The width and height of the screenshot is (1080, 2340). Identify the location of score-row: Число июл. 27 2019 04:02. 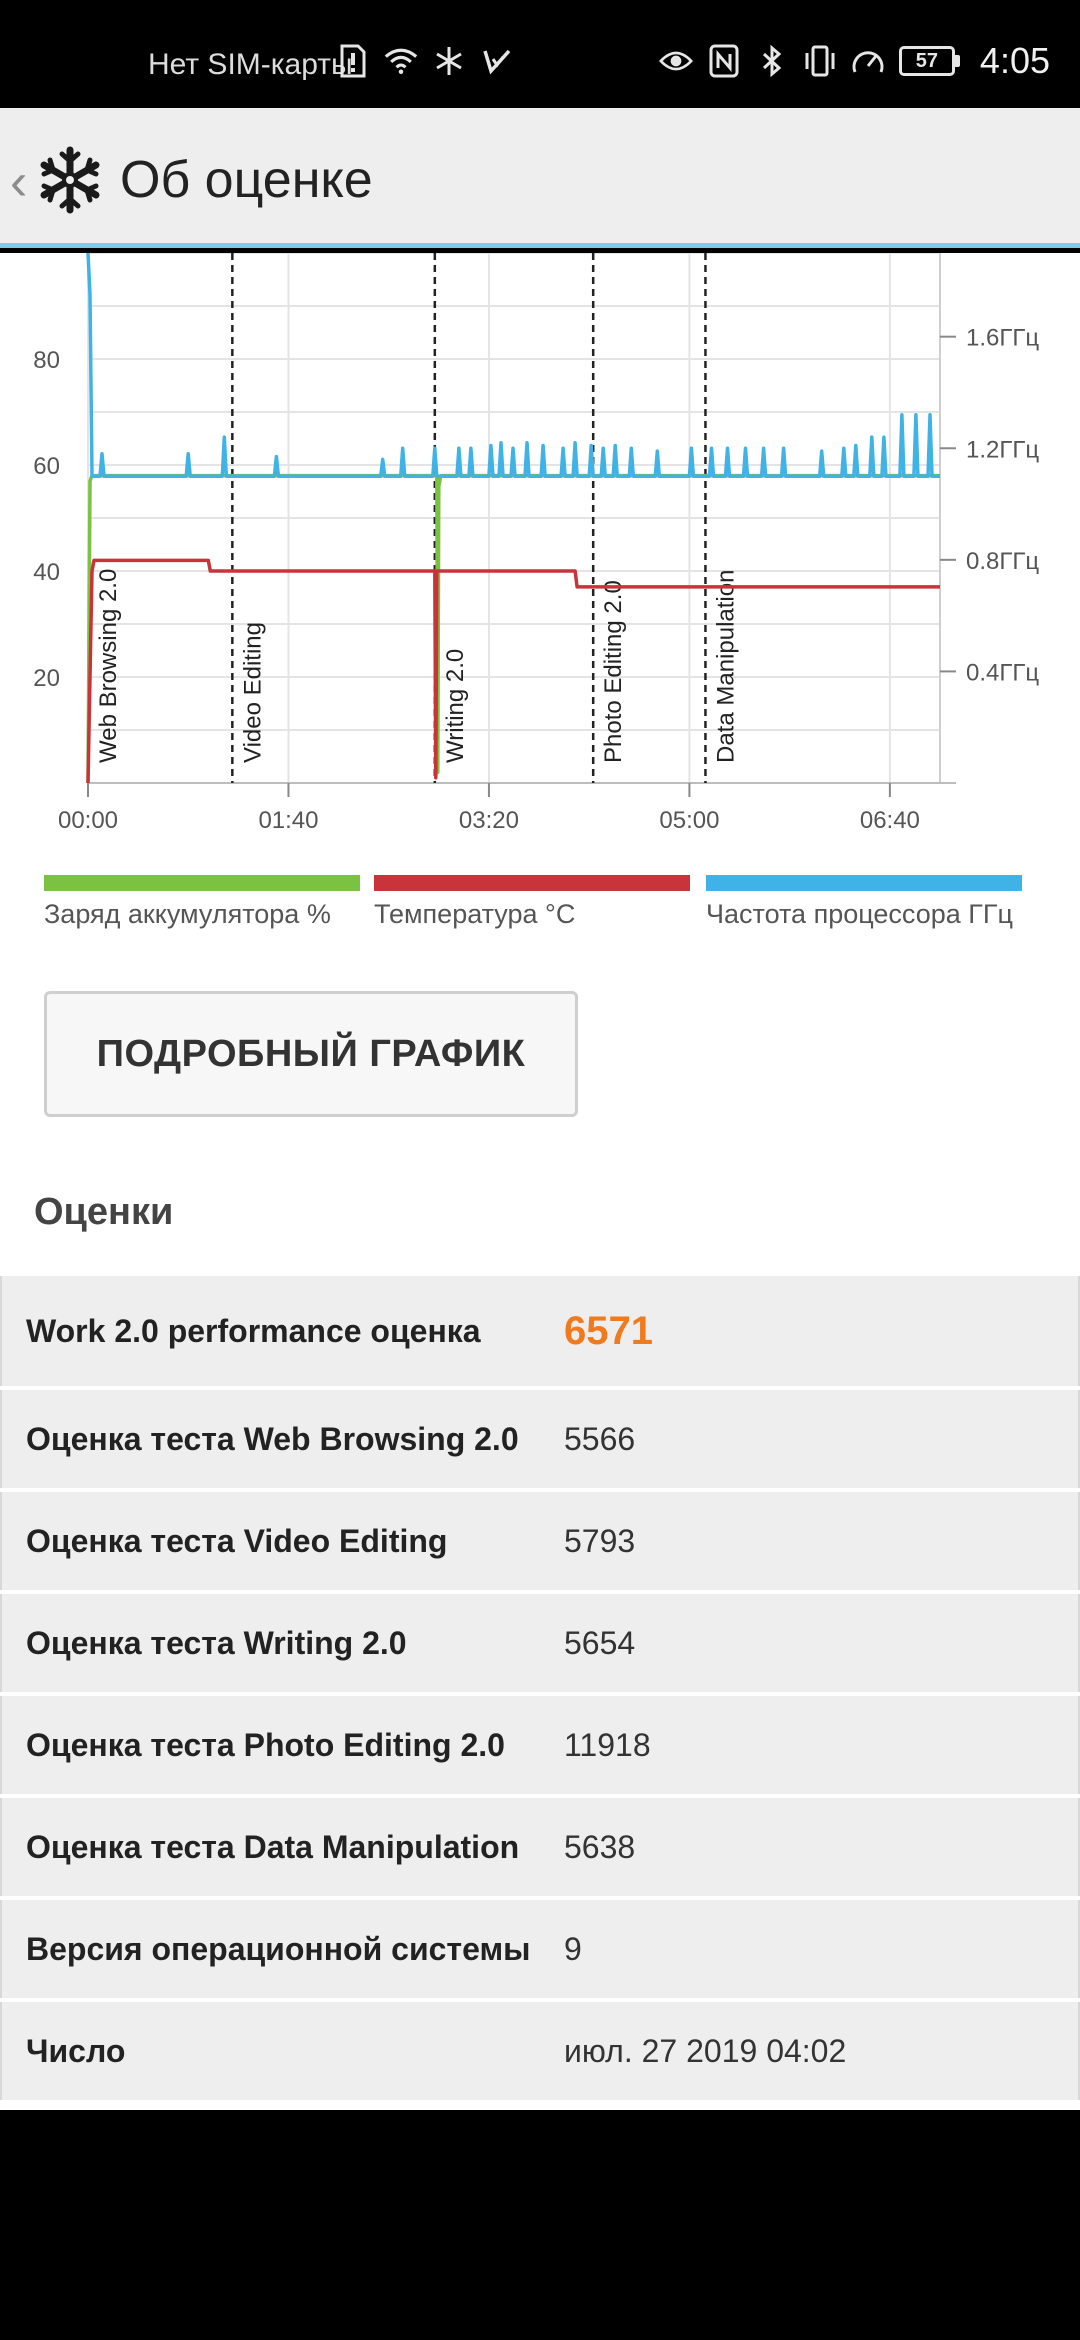
(540, 2051).